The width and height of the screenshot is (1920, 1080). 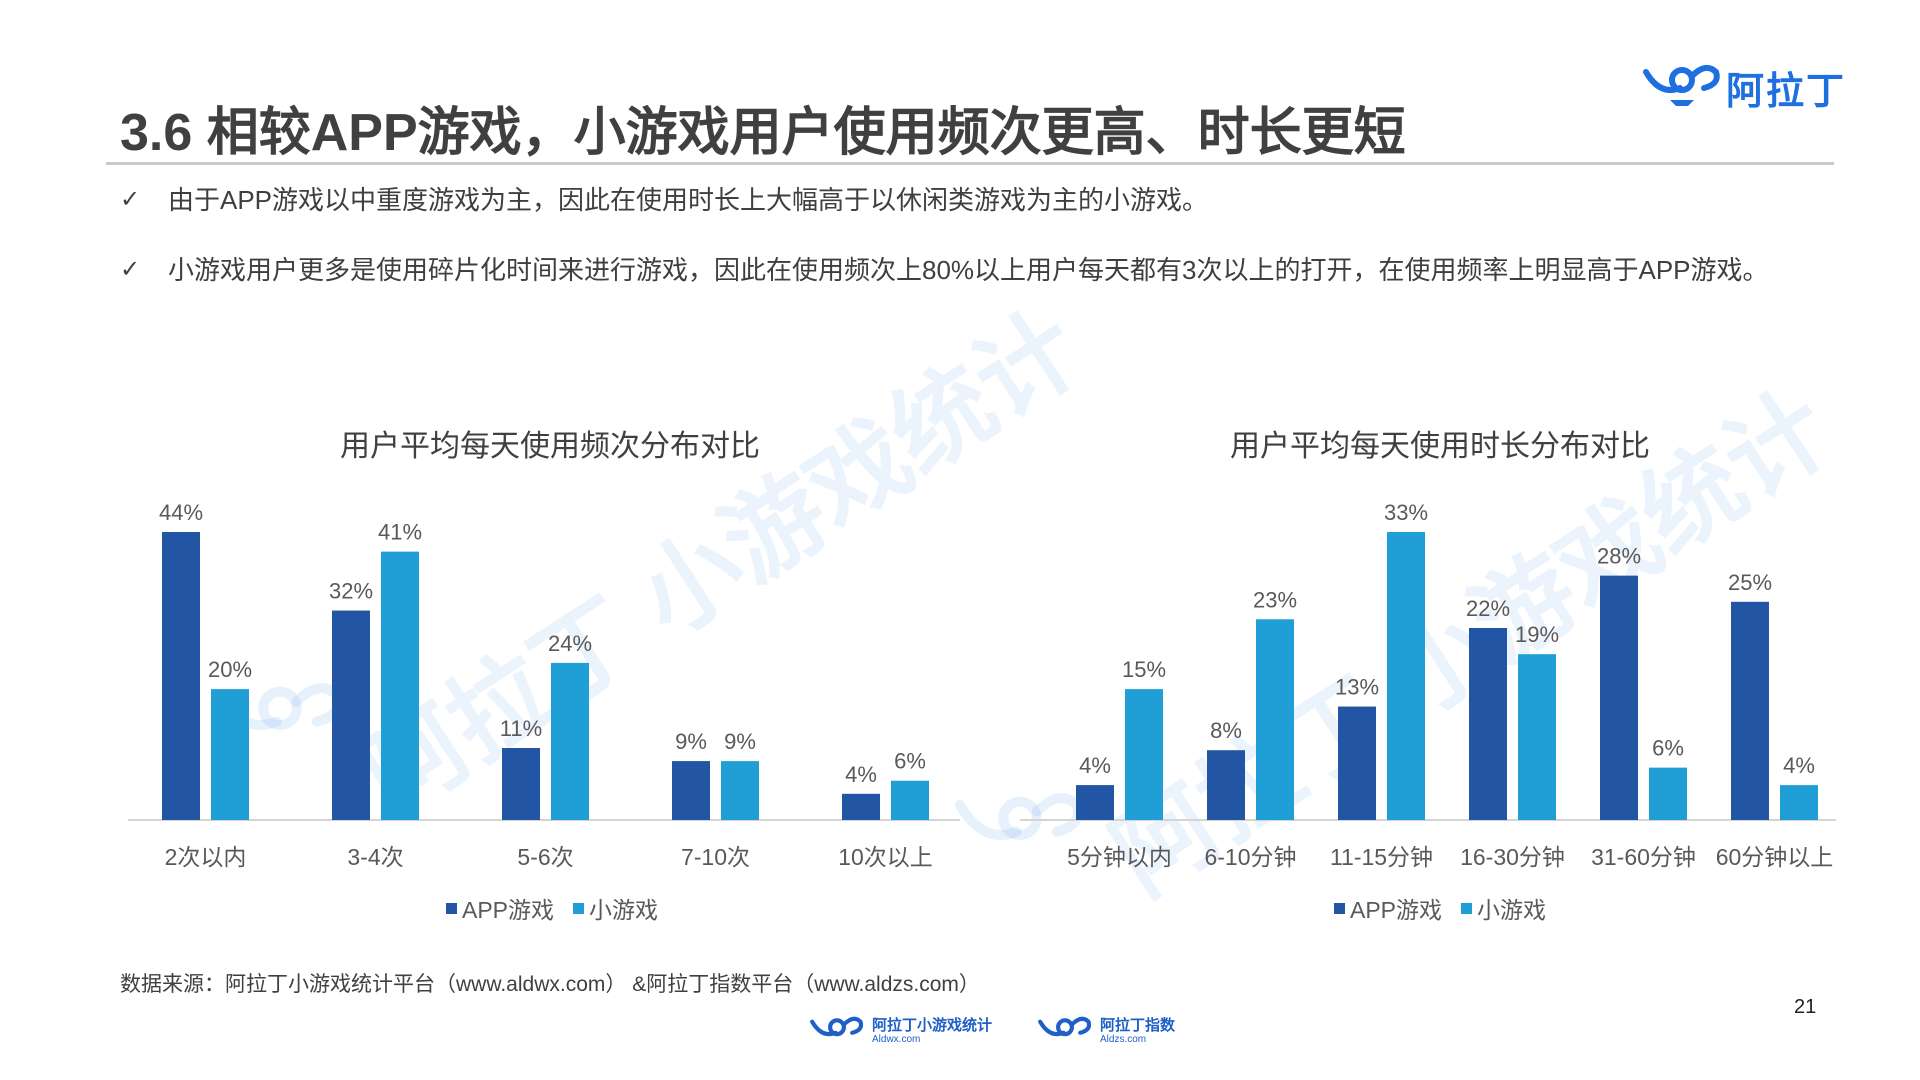 What do you see at coordinates (885, 857) in the screenshot?
I see `category-label: 10次以上` at bounding box center [885, 857].